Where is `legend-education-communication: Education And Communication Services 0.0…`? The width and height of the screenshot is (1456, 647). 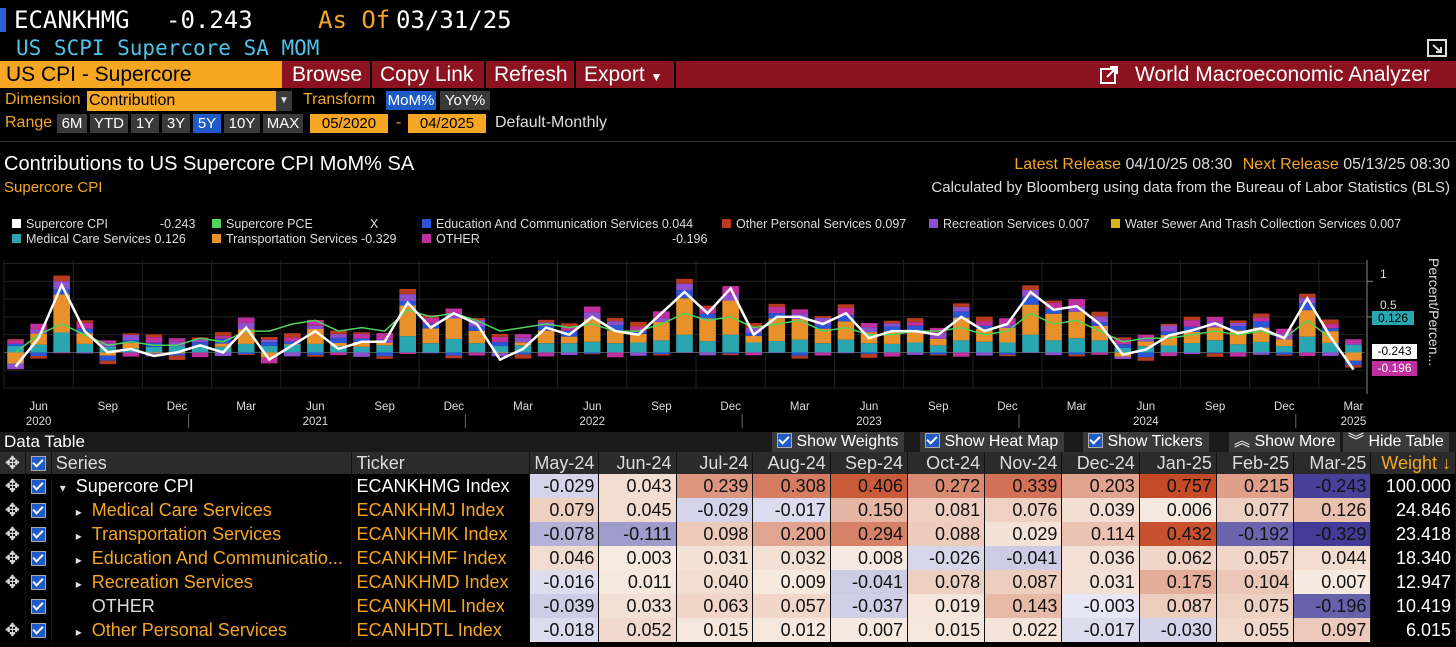 legend-education-communication: Education And Communication Services 0.0… is located at coordinates (557, 224).